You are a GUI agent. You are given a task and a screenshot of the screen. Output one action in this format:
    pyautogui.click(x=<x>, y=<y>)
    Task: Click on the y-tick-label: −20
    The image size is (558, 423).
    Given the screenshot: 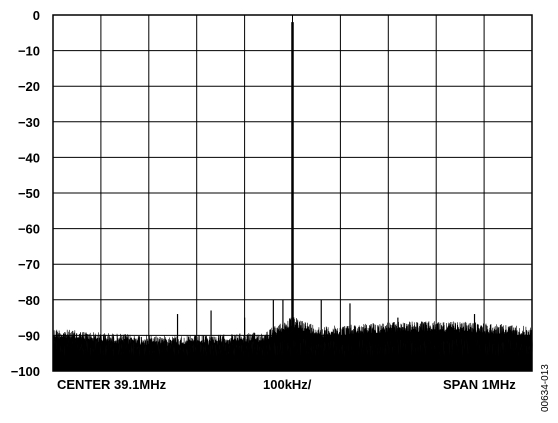 What is the action you would take?
    pyautogui.click(x=29, y=86)
    